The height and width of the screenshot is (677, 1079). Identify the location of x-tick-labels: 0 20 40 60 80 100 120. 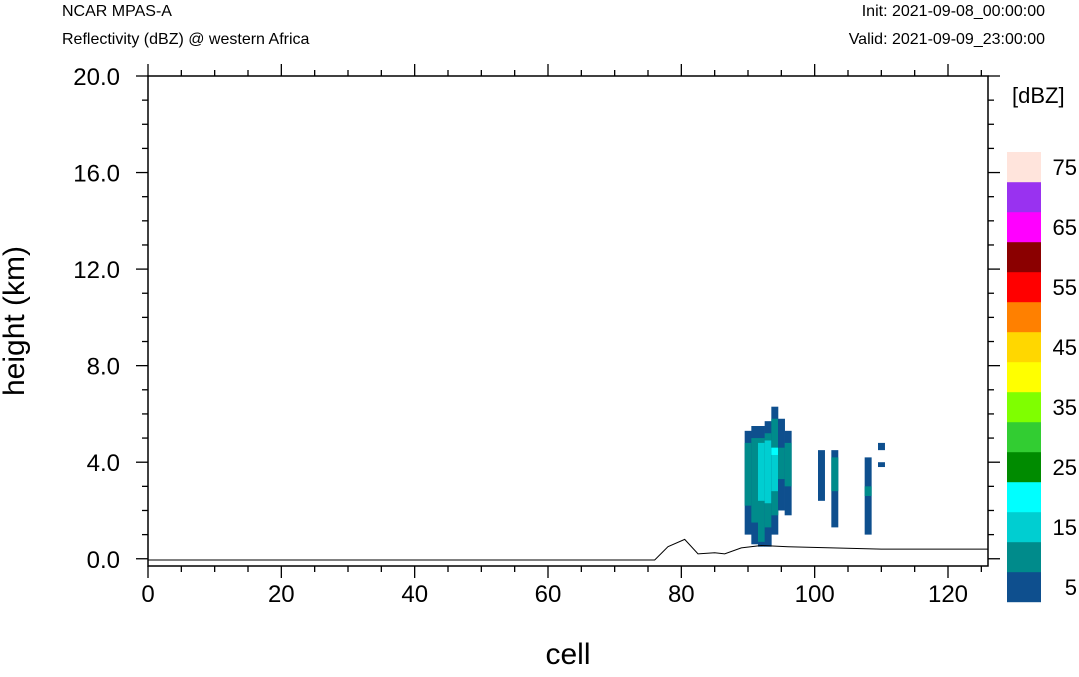
(554, 594).